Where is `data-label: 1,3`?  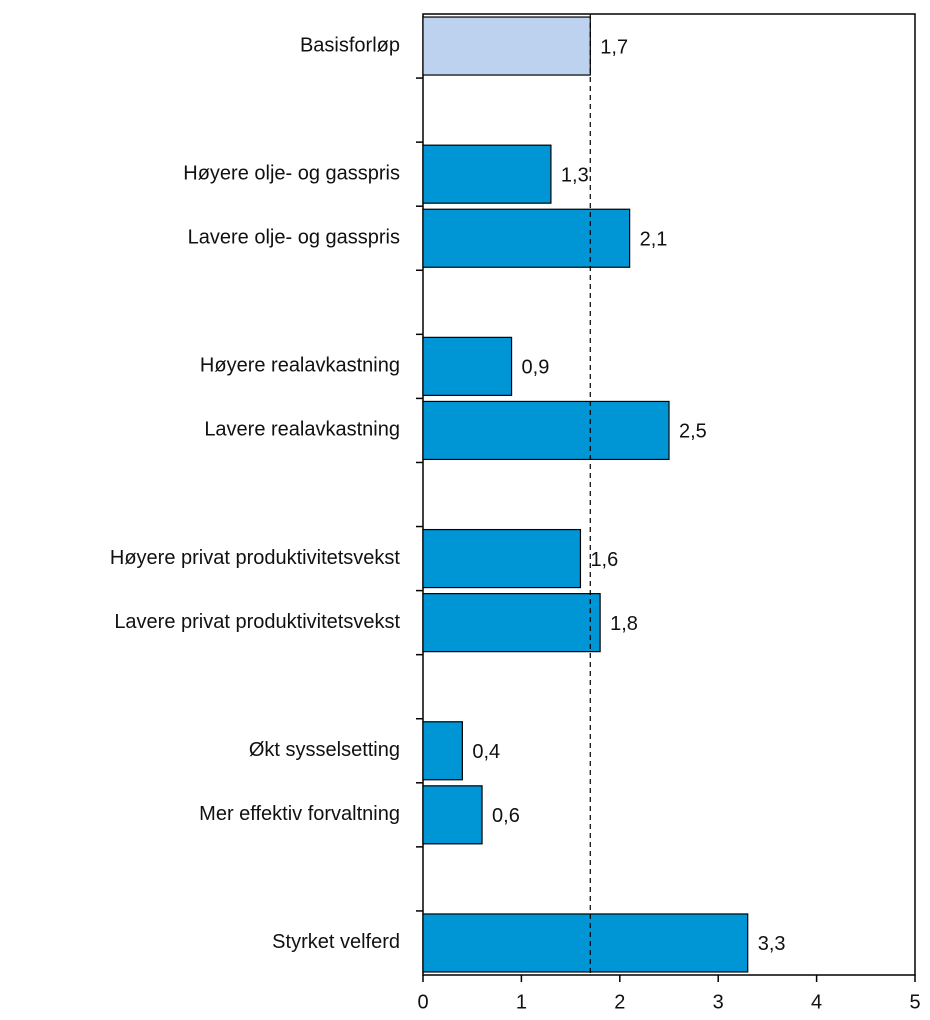 data-label: 1,3 is located at coordinates (575, 175).